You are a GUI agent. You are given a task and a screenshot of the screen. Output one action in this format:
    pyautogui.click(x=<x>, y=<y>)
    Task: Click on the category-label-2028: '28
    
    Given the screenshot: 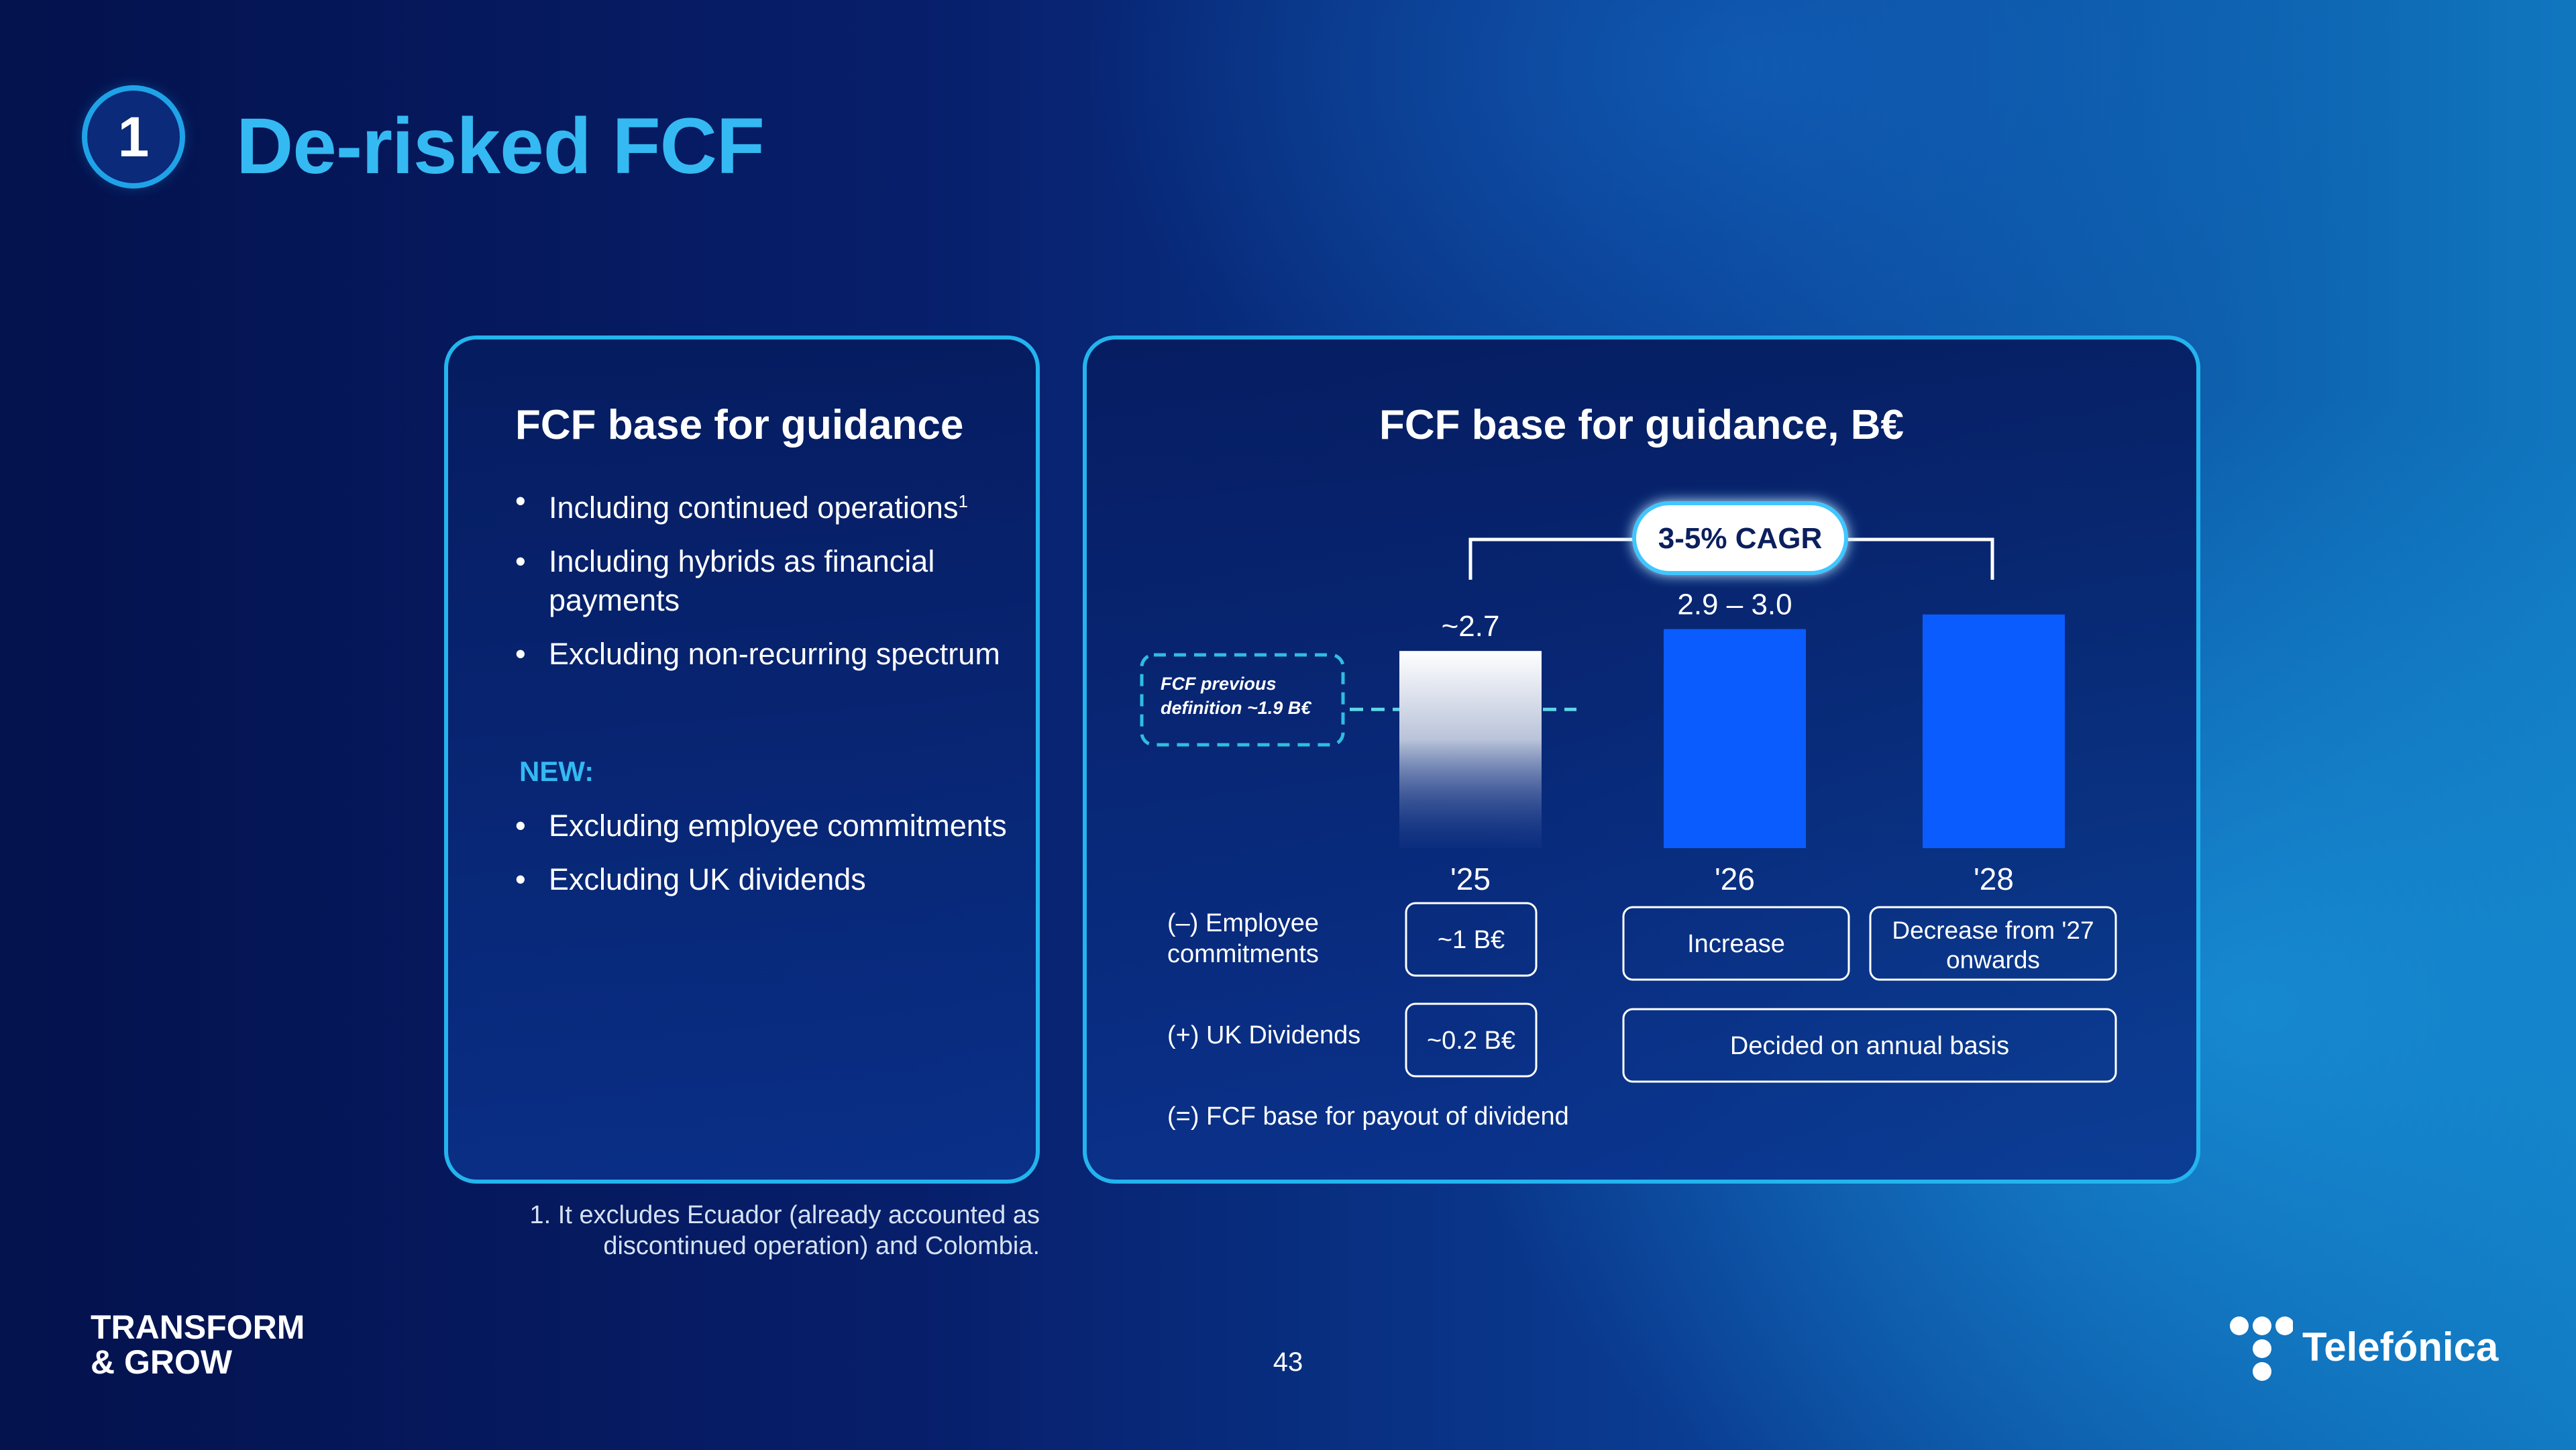 What is the action you would take?
    pyautogui.click(x=1994, y=879)
    